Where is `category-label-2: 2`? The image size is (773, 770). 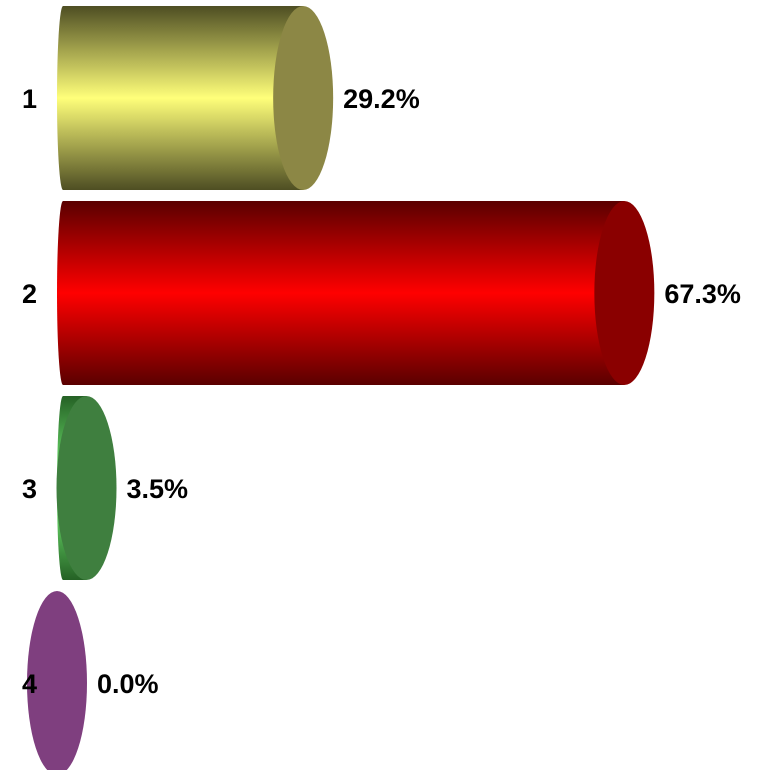 category-label-2: 2 is located at coordinates (29, 294).